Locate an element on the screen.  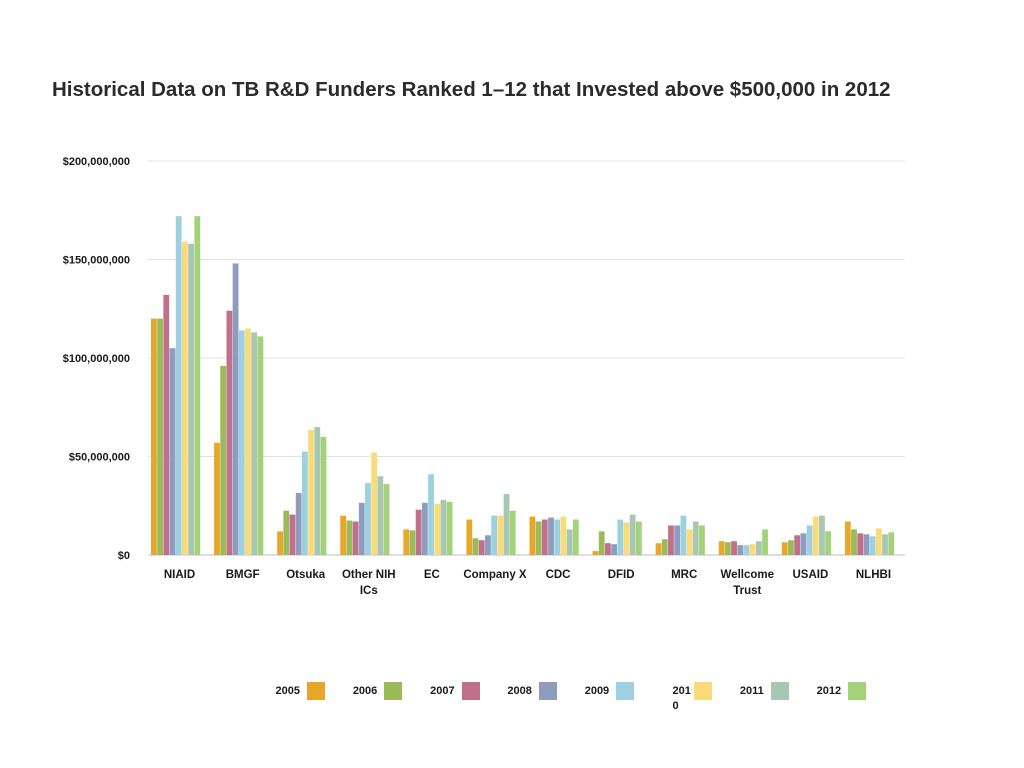
bar-ec-2007 is located at coordinates (418, 532).